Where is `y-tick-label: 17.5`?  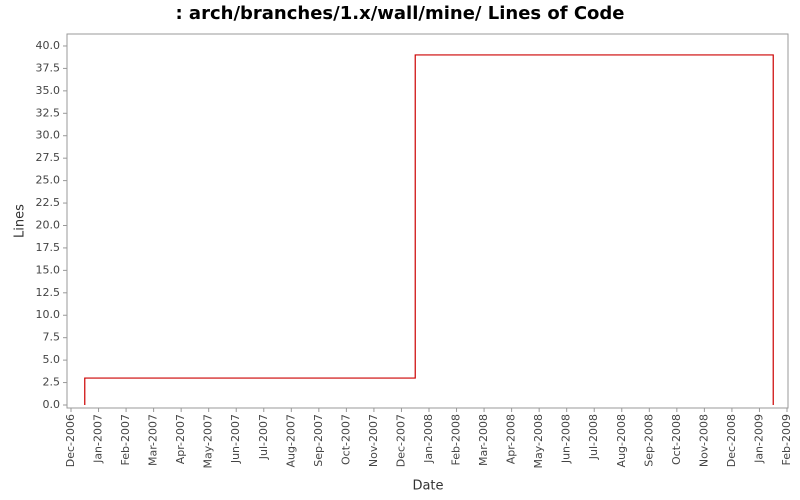 y-tick-label: 17.5 is located at coordinates (48, 247).